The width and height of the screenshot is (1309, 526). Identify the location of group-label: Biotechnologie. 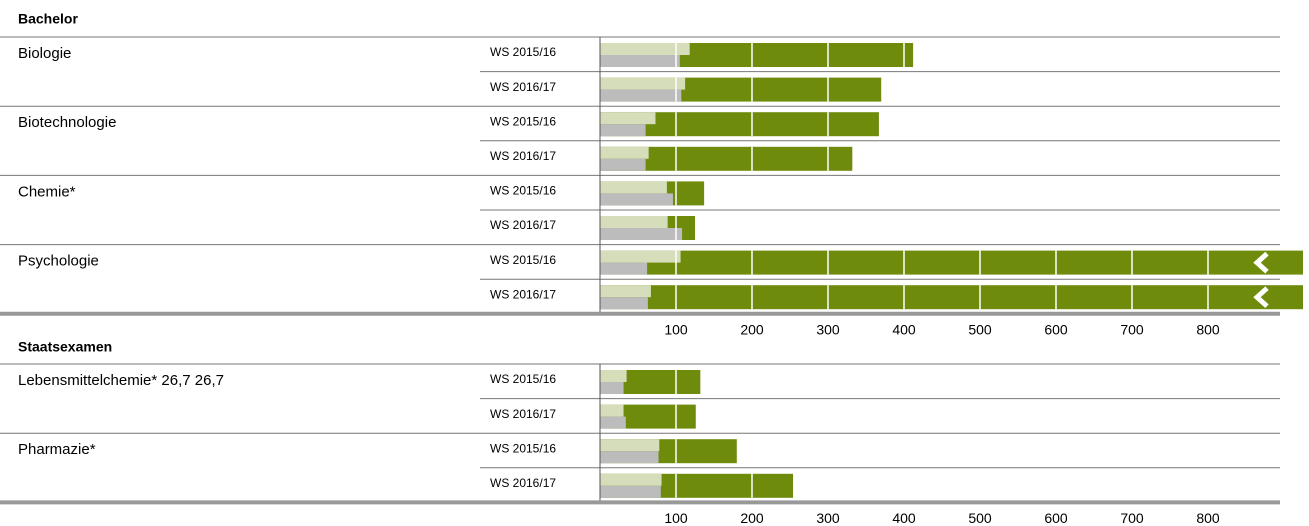
(67, 122).